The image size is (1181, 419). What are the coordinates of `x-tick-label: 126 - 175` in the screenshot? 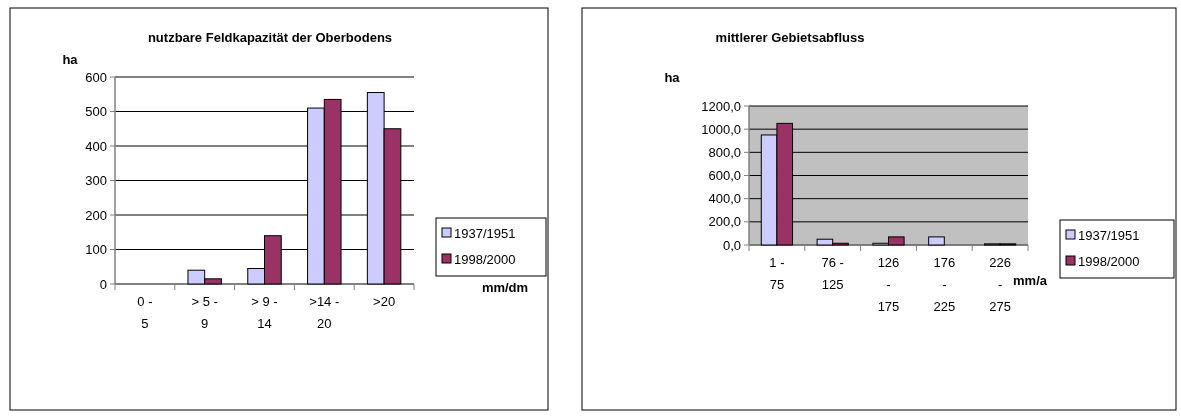 It's located at (888, 284).